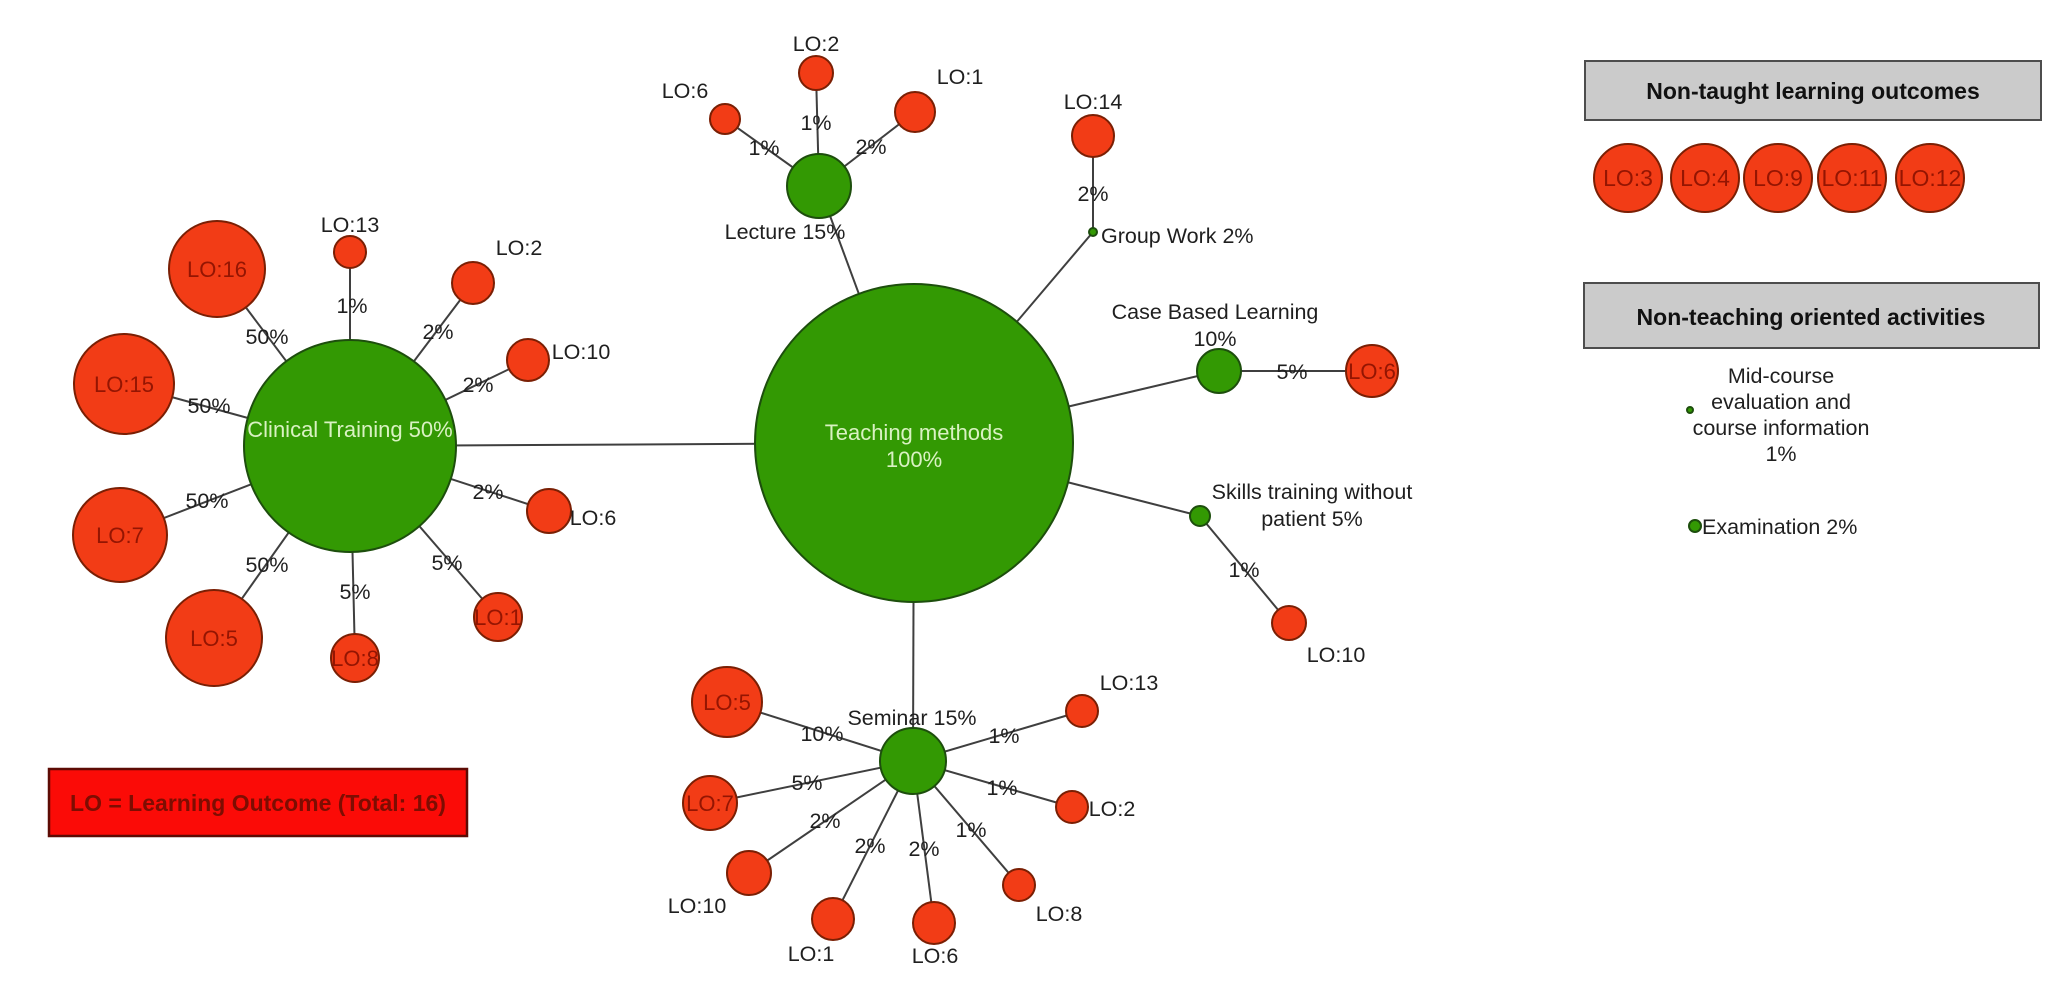  I want to click on svg-text:LO = Learning Outcome (Total:: LO = Learning Outcome (Total: 16), so click(258, 803).